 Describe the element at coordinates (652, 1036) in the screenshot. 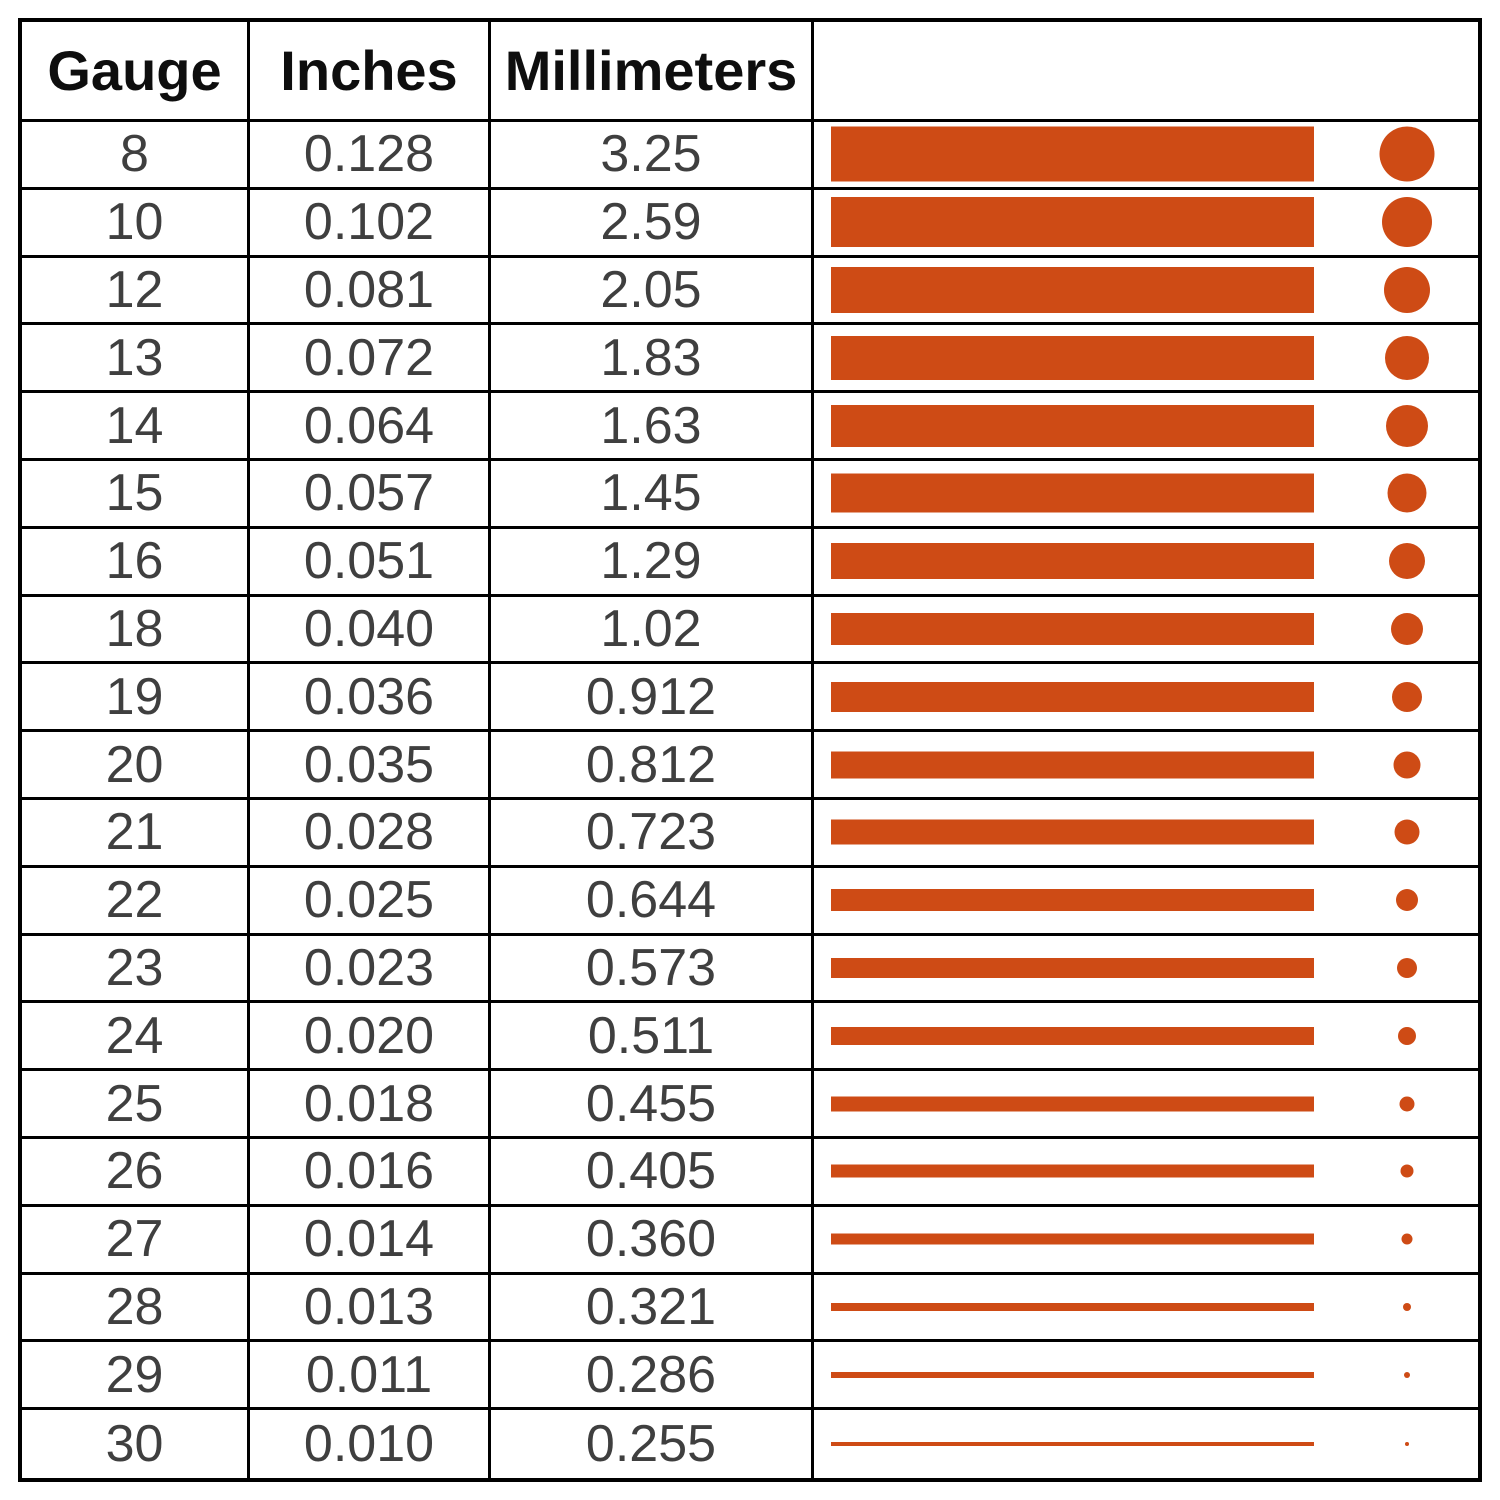

I see `mm-cell: 0.511` at that location.